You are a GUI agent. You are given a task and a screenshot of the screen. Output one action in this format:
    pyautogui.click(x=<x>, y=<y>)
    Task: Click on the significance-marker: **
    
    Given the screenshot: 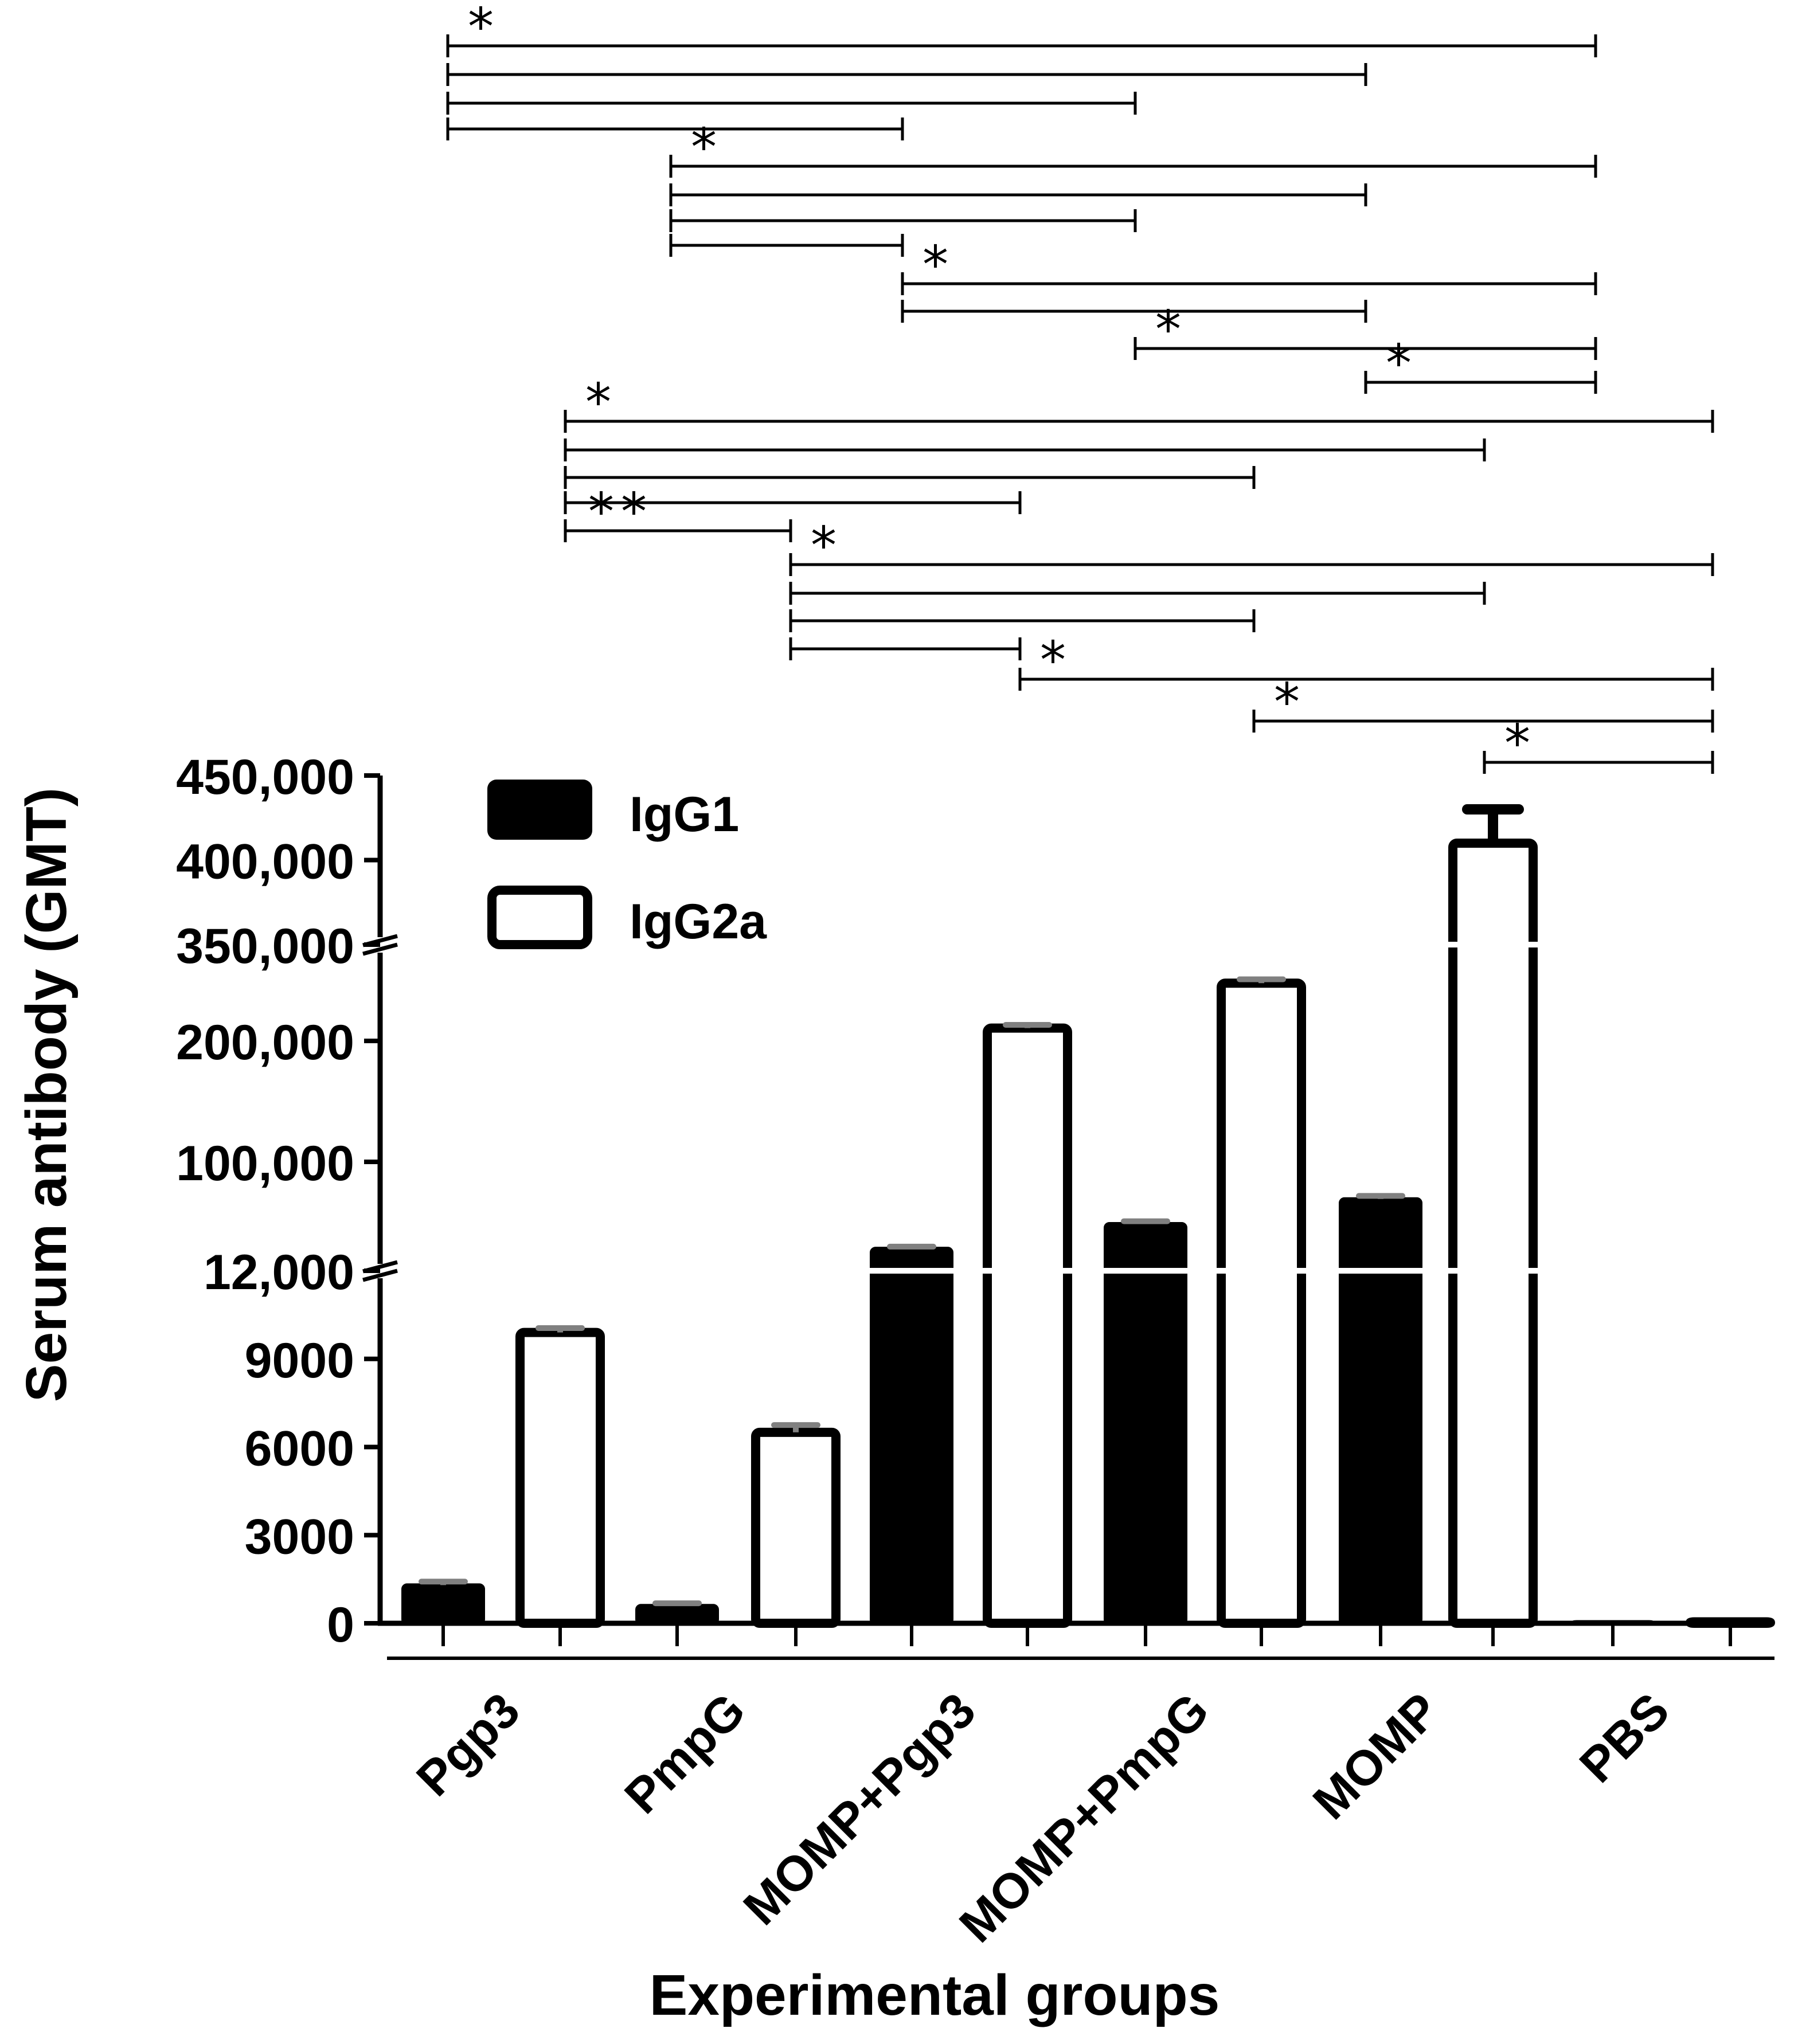 What is the action you would take?
    pyautogui.click(x=621, y=512)
    